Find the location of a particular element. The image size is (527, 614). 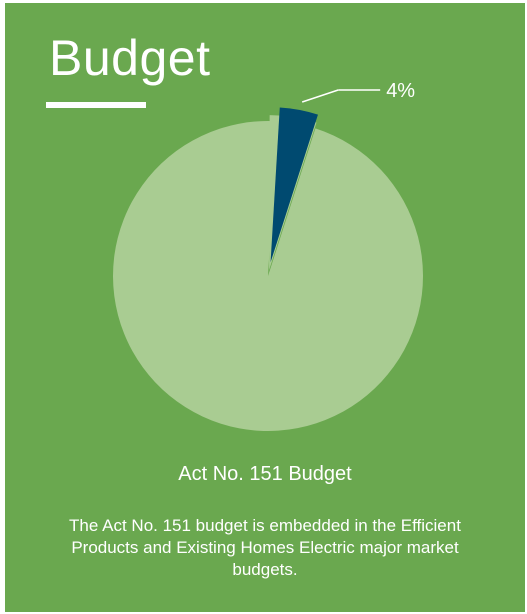

pie-slice-act151 is located at coordinates (294, 185).